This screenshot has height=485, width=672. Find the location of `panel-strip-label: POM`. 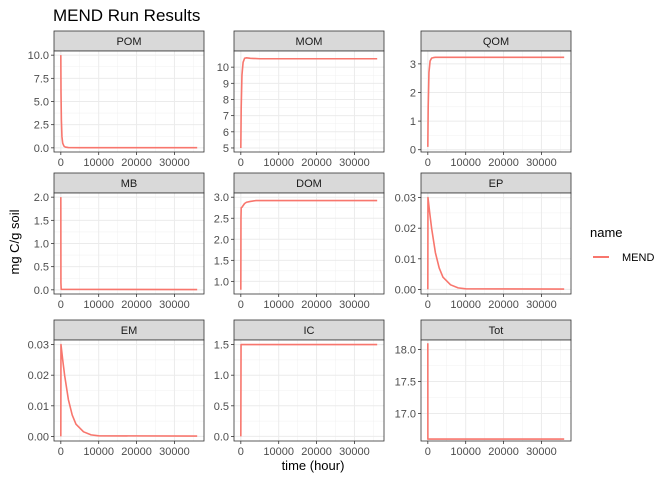

panel-strip-label: POM is located at coordinates (128, 42).